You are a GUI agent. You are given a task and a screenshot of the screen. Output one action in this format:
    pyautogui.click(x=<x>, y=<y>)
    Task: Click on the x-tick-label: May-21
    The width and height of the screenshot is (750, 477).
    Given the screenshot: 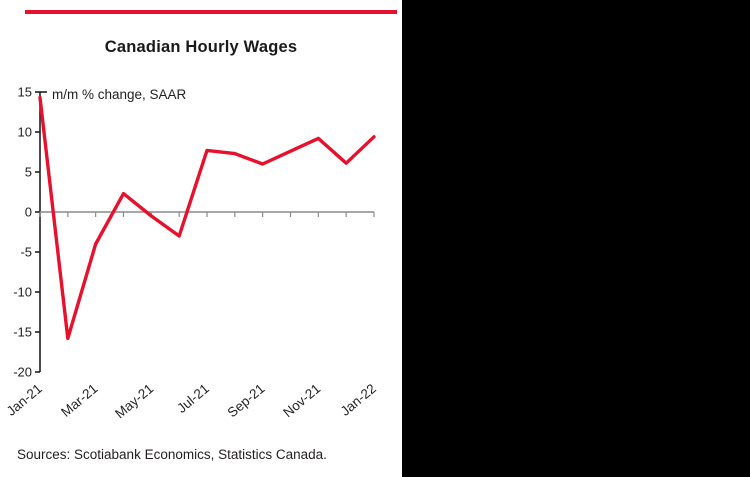 What is the action you would take?
    pyautogui.click(x=134, y=401)
    